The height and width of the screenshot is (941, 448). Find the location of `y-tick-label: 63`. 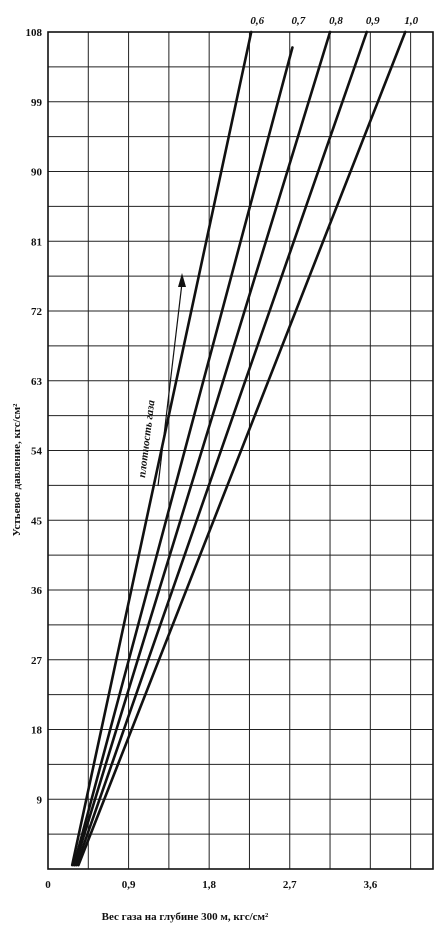

y-tick-label: 63 is located at coordinates (37, 382).